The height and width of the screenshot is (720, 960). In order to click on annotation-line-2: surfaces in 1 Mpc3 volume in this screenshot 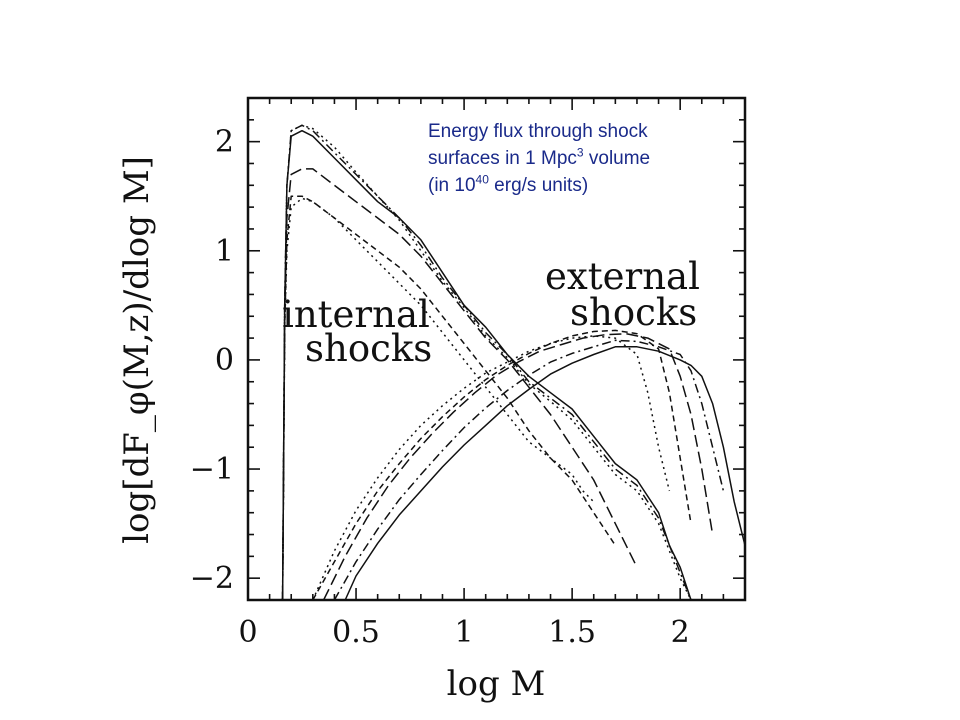, I will do `click(539, 158)`.